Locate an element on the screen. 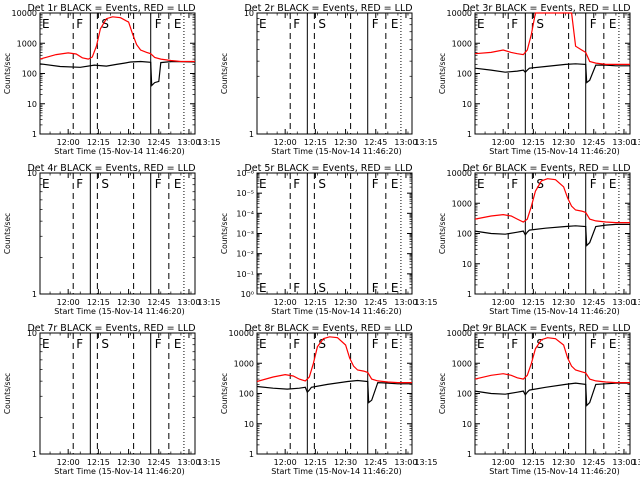  panel-title: Det 7r BLACK = Events, RED = LLD is located at coordinates (111, 328).